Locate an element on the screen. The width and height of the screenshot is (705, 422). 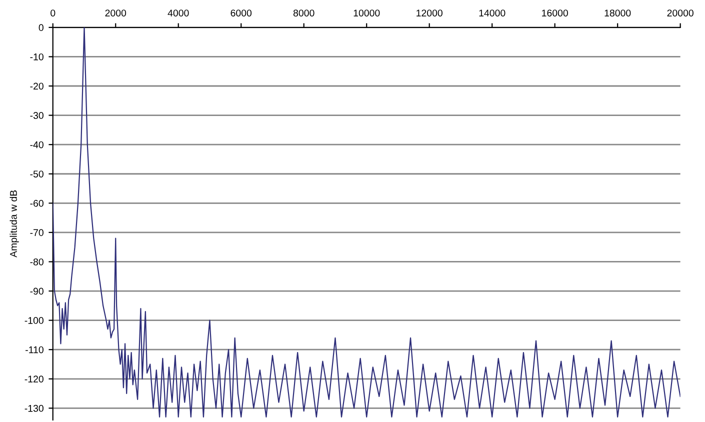
y-tick-label: -90 is located at coordinates (37, 291).